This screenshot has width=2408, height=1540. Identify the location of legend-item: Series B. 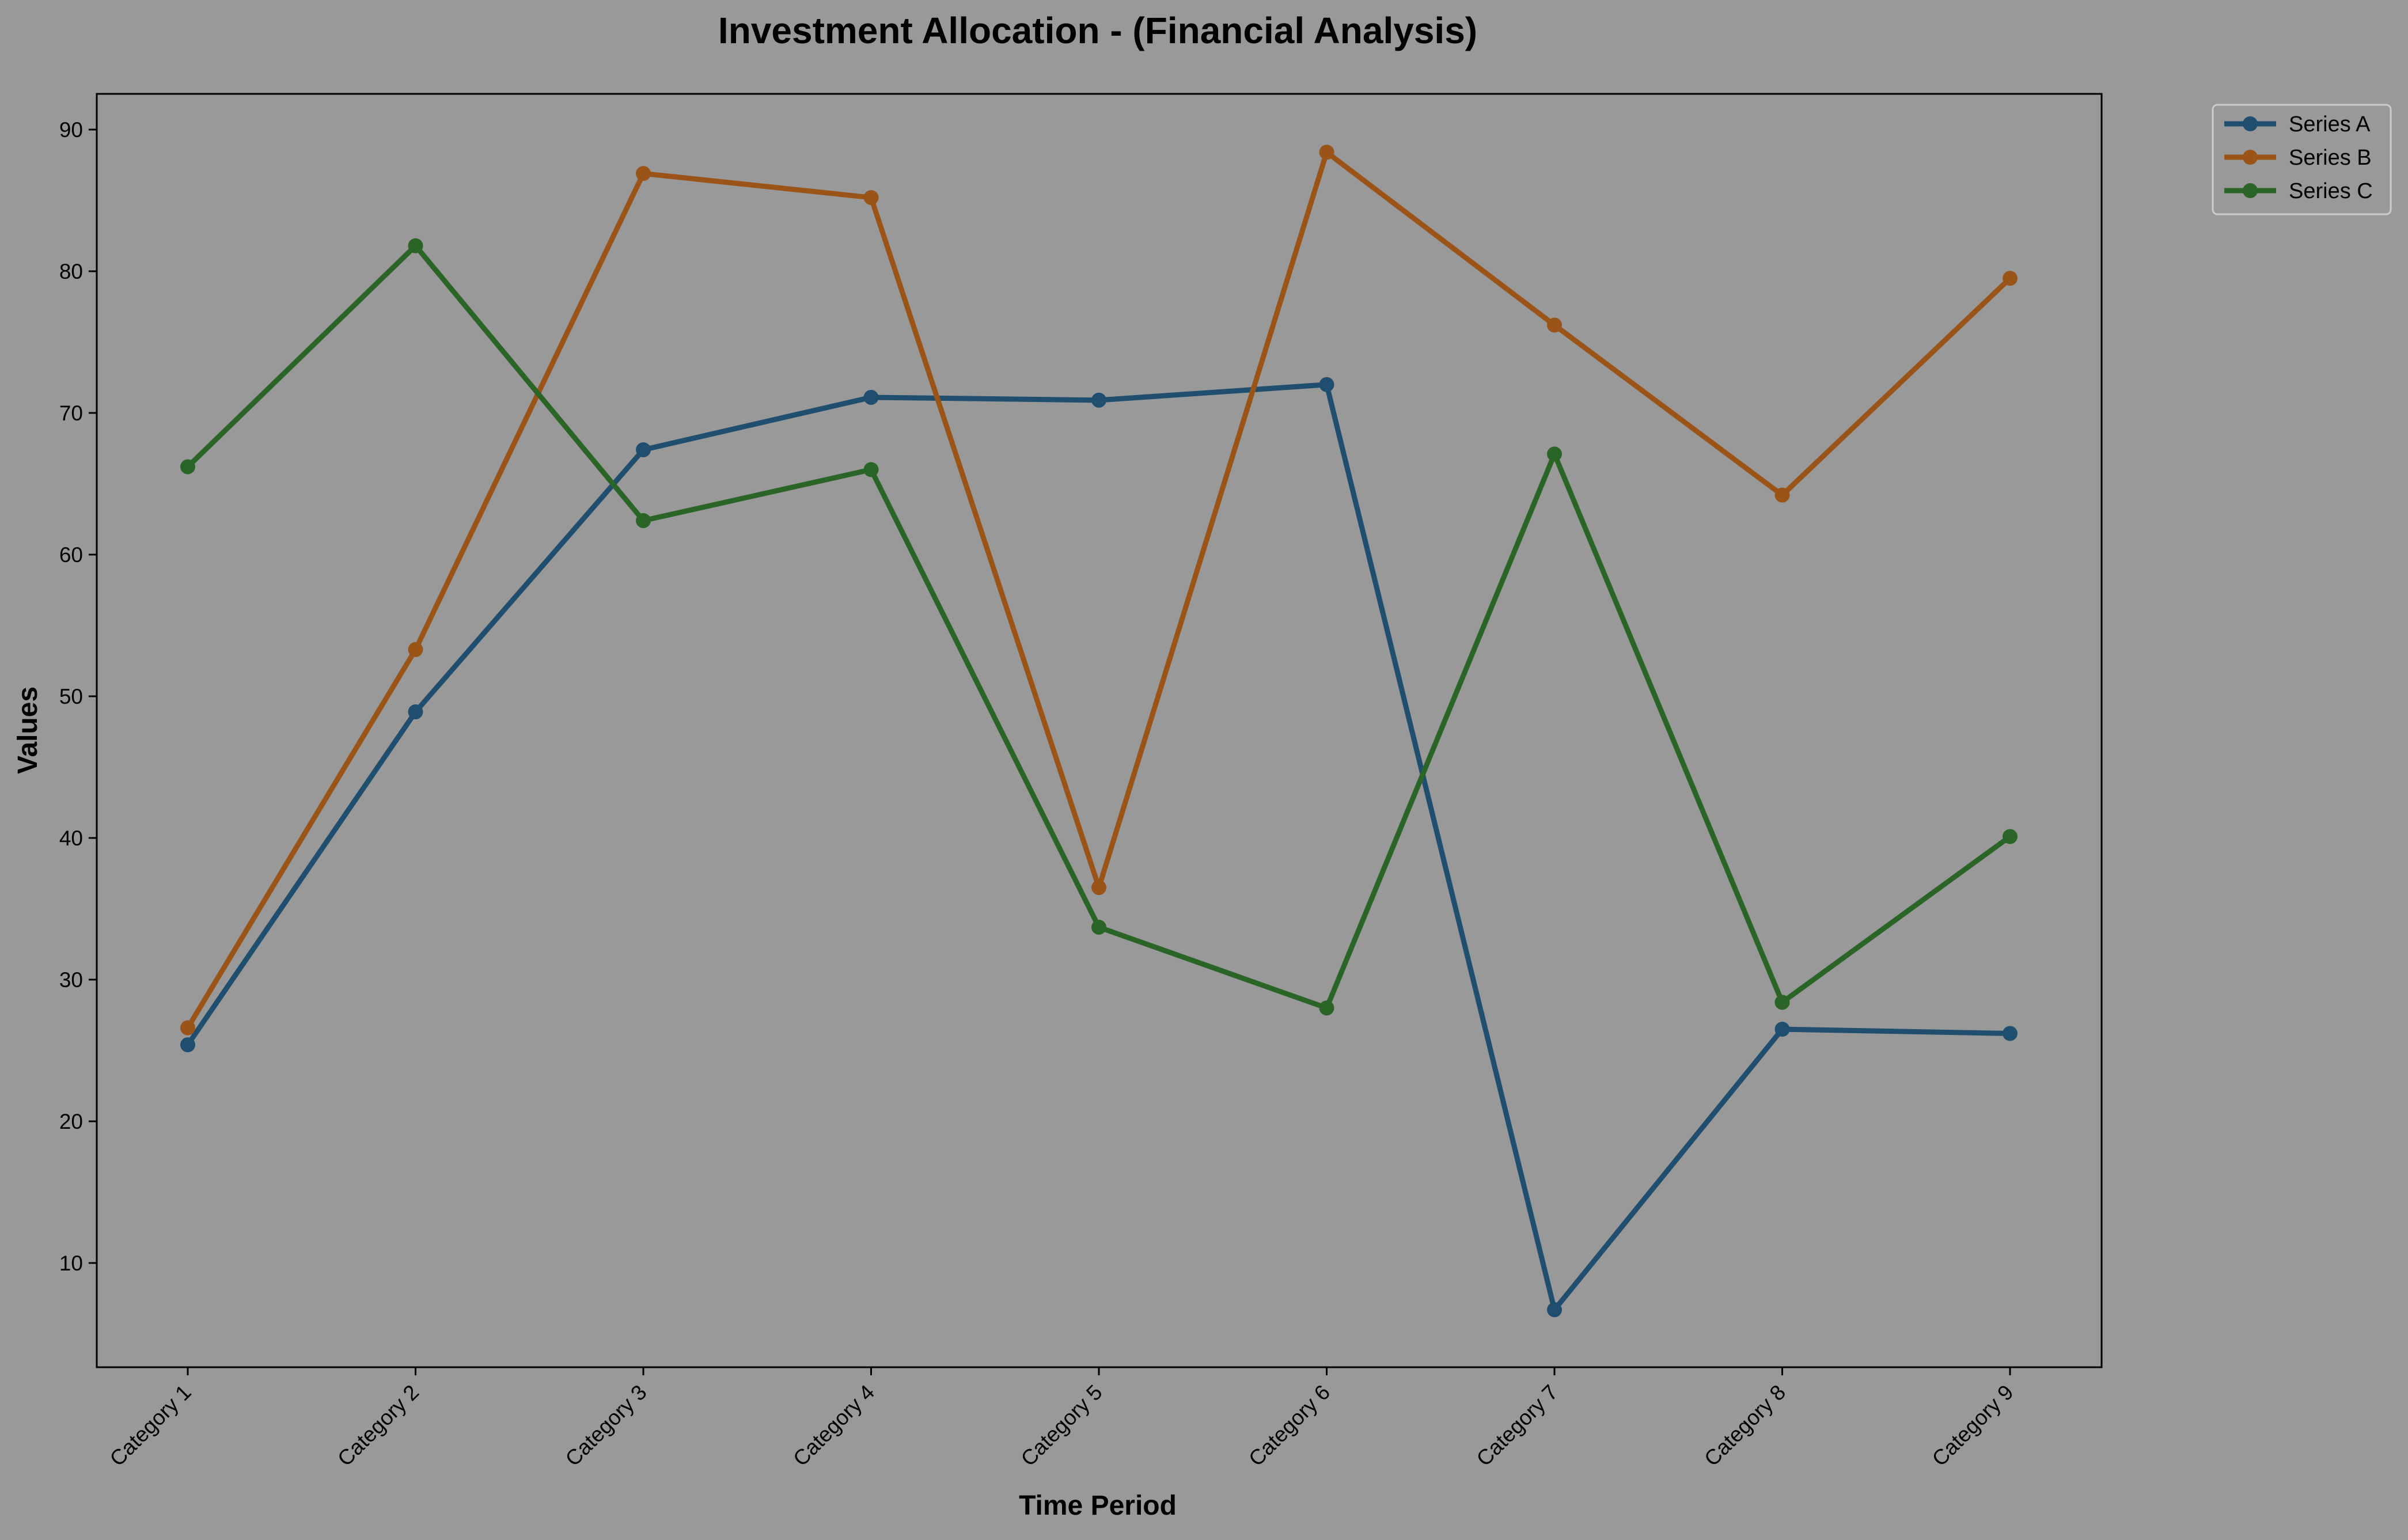
(2298, 158).